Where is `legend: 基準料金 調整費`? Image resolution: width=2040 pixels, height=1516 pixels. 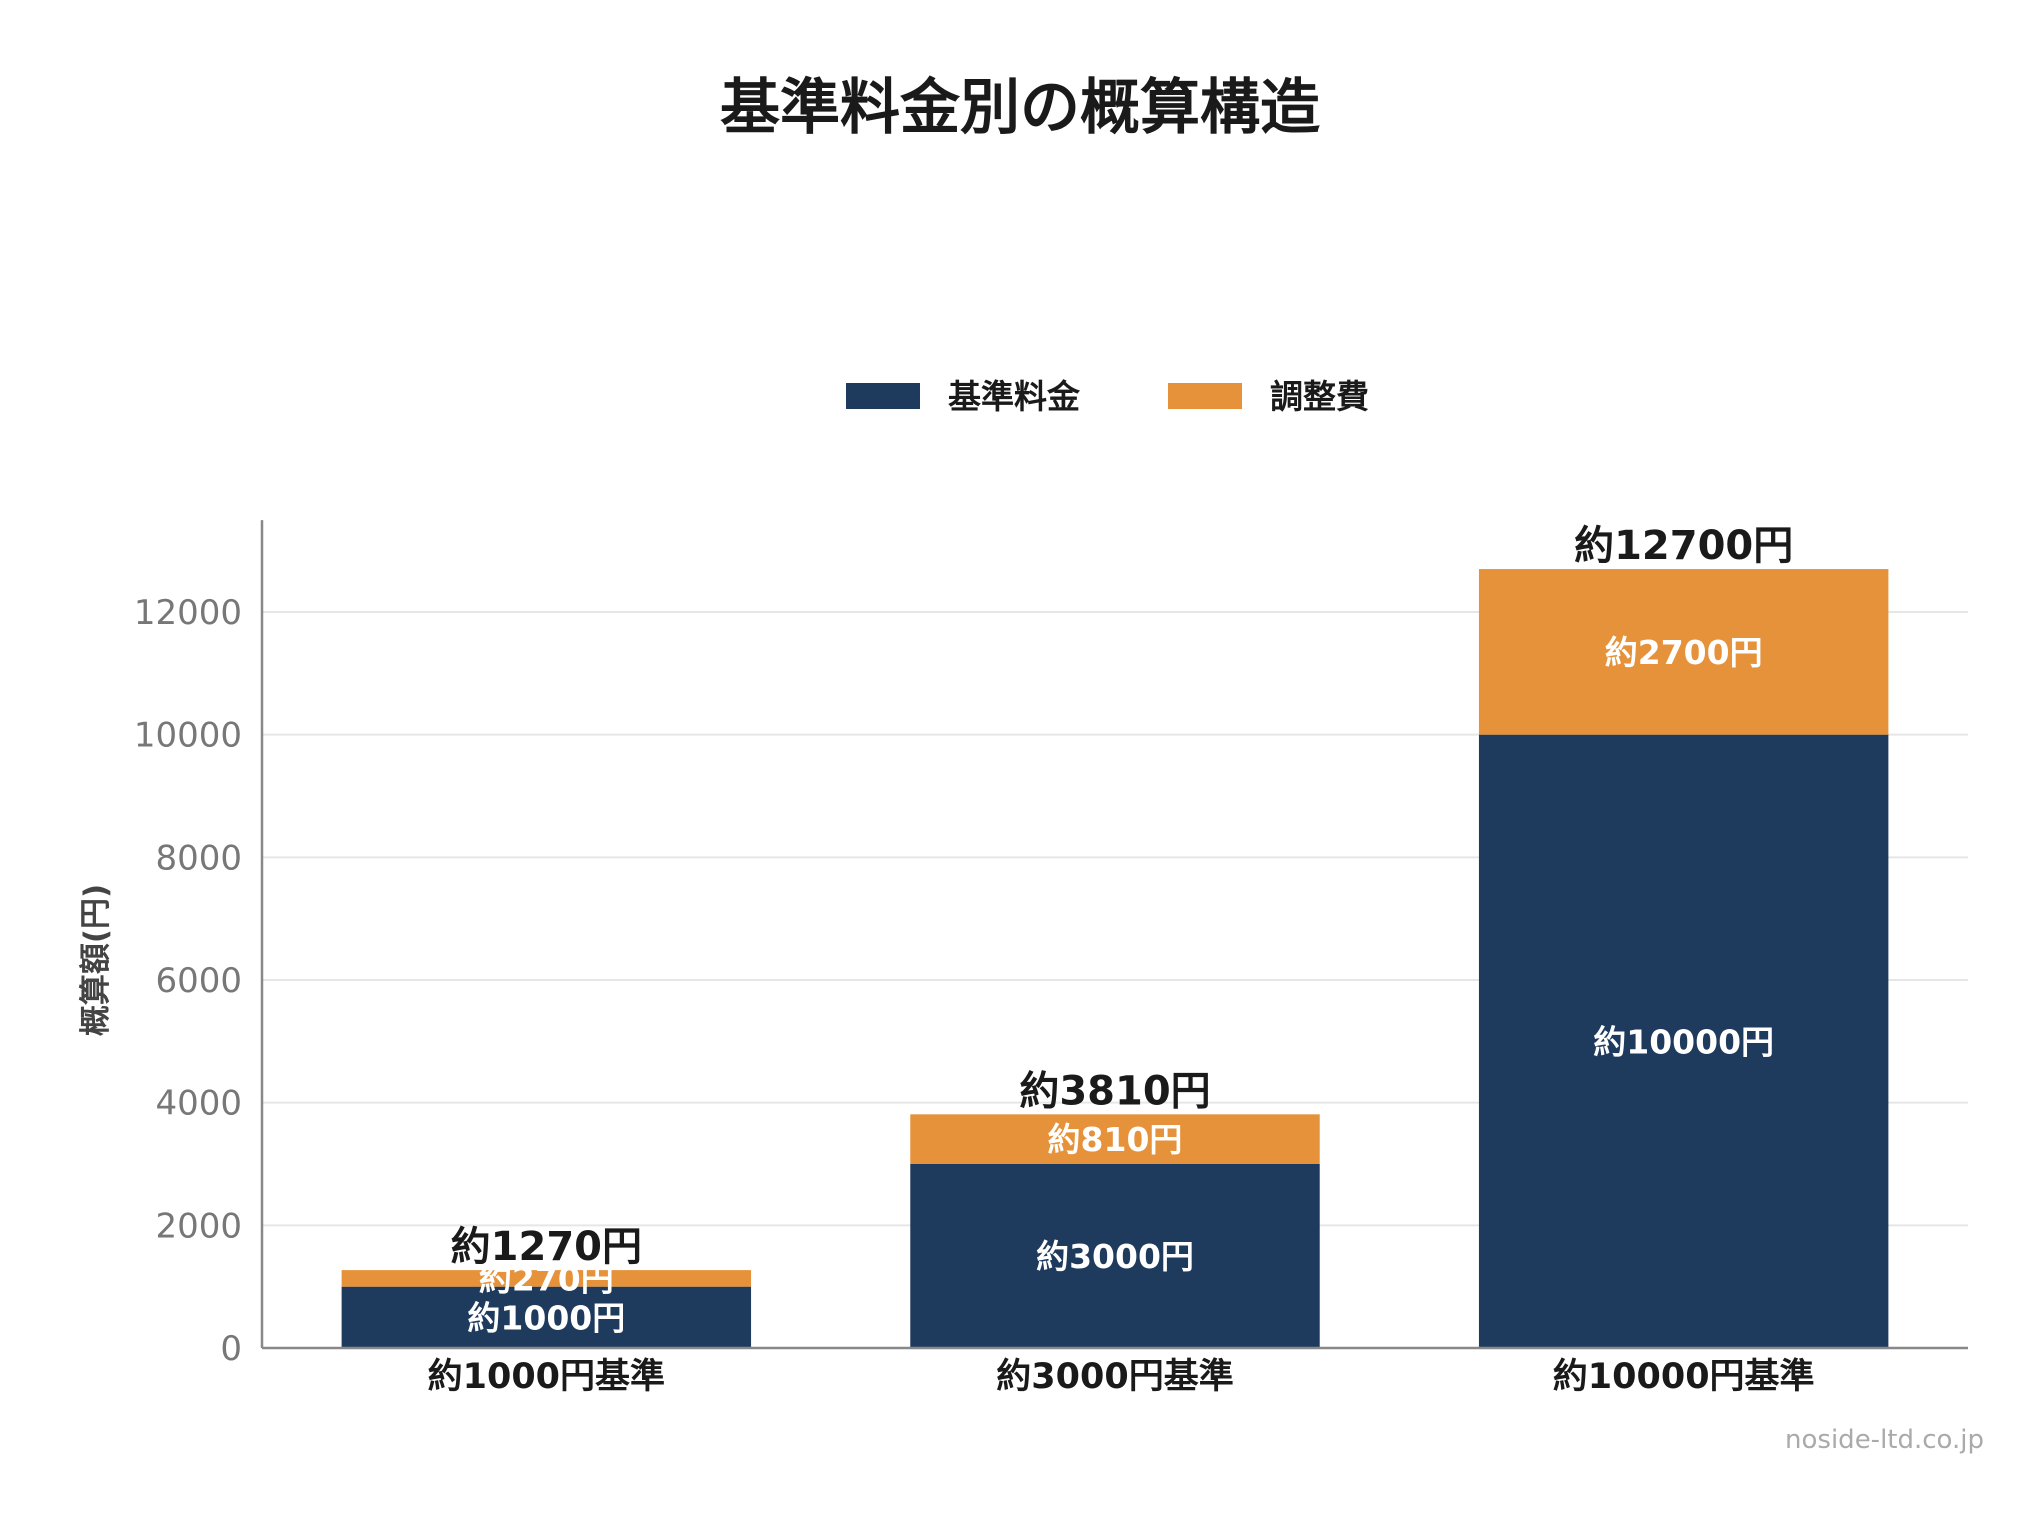 legend: 基準料金 調整費 is located at coordinates (1107, 396).